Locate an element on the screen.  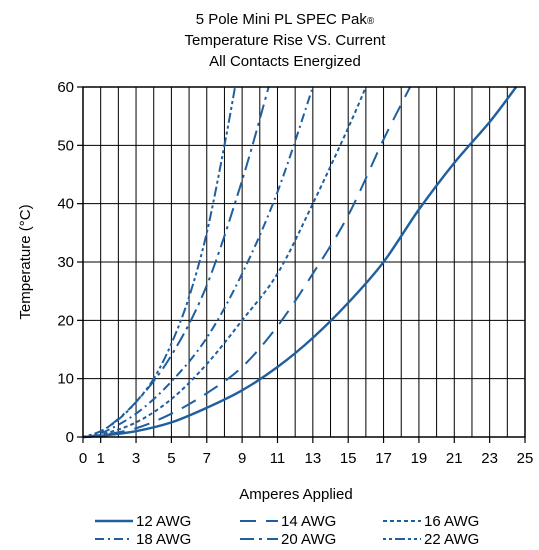
legend-item-16-awg: 16 AWG is located at coordinates (431, 521).